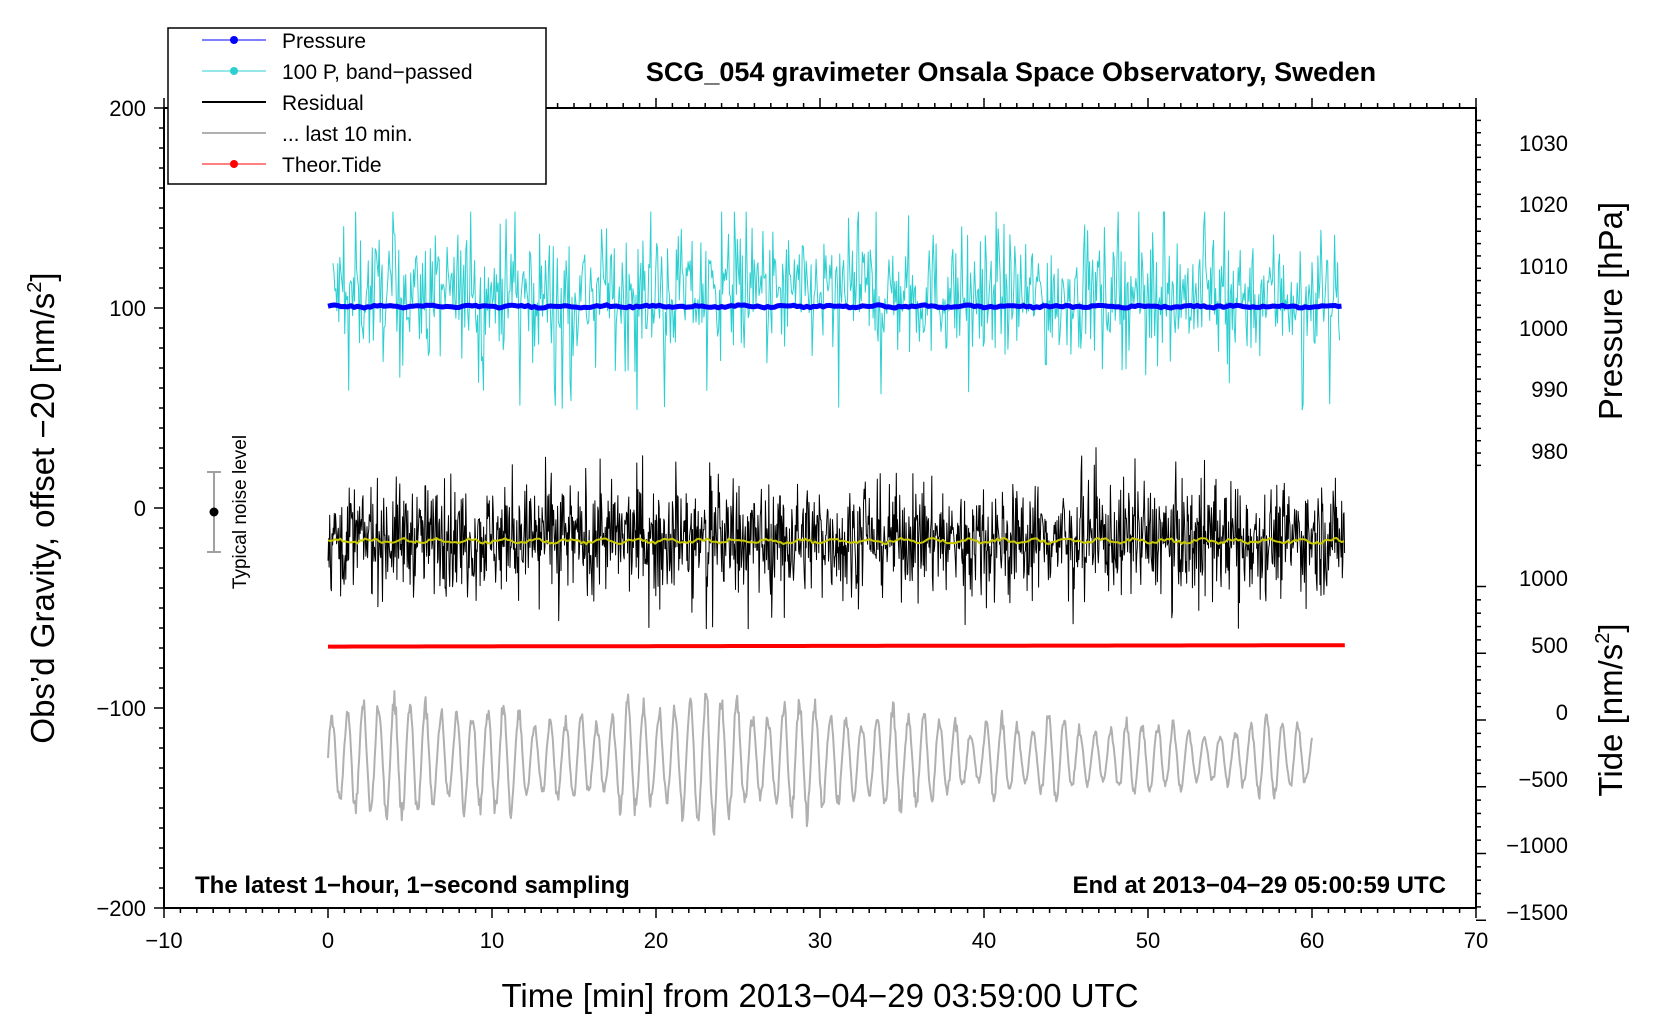 This screenshot has width=1660, height=1020. I want to click on y-tick-label: 0, so click(140, 508).